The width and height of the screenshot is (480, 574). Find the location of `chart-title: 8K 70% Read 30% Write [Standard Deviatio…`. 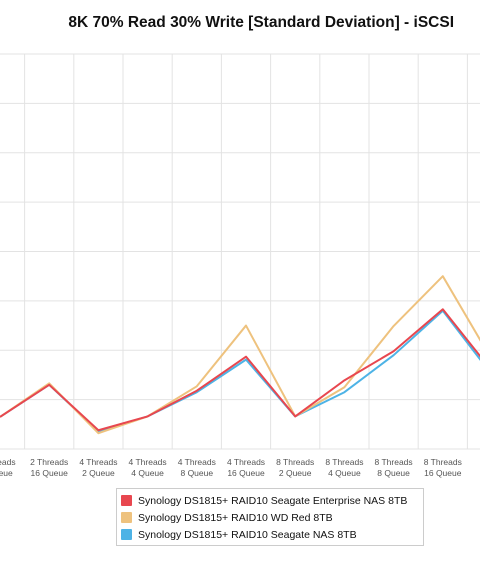

chart-title: 8K 70% Read 30% Write [Standard Deviatio… is located at coordinates (261, 22).